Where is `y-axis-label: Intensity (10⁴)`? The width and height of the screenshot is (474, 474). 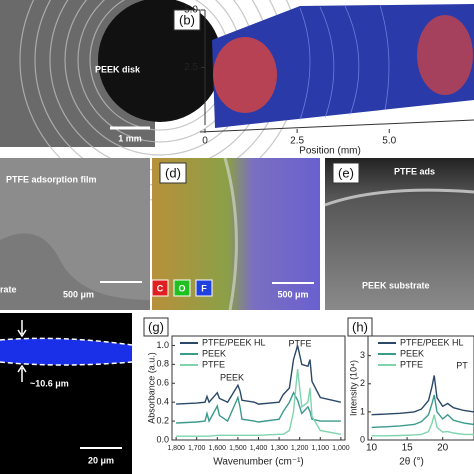
y-axis-label: Intensity (10⁴) is located at coordinates (353, 388).